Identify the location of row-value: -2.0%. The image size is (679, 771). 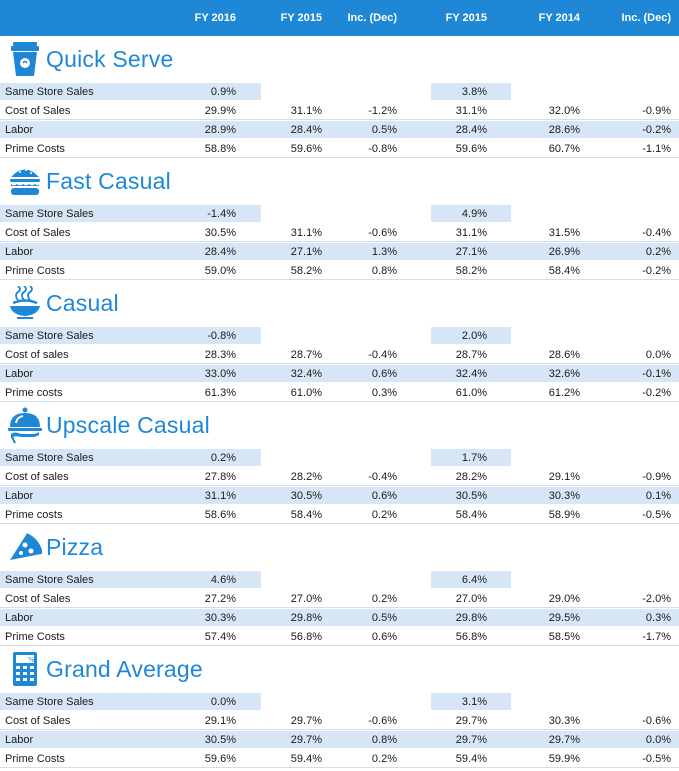
(656, 598).